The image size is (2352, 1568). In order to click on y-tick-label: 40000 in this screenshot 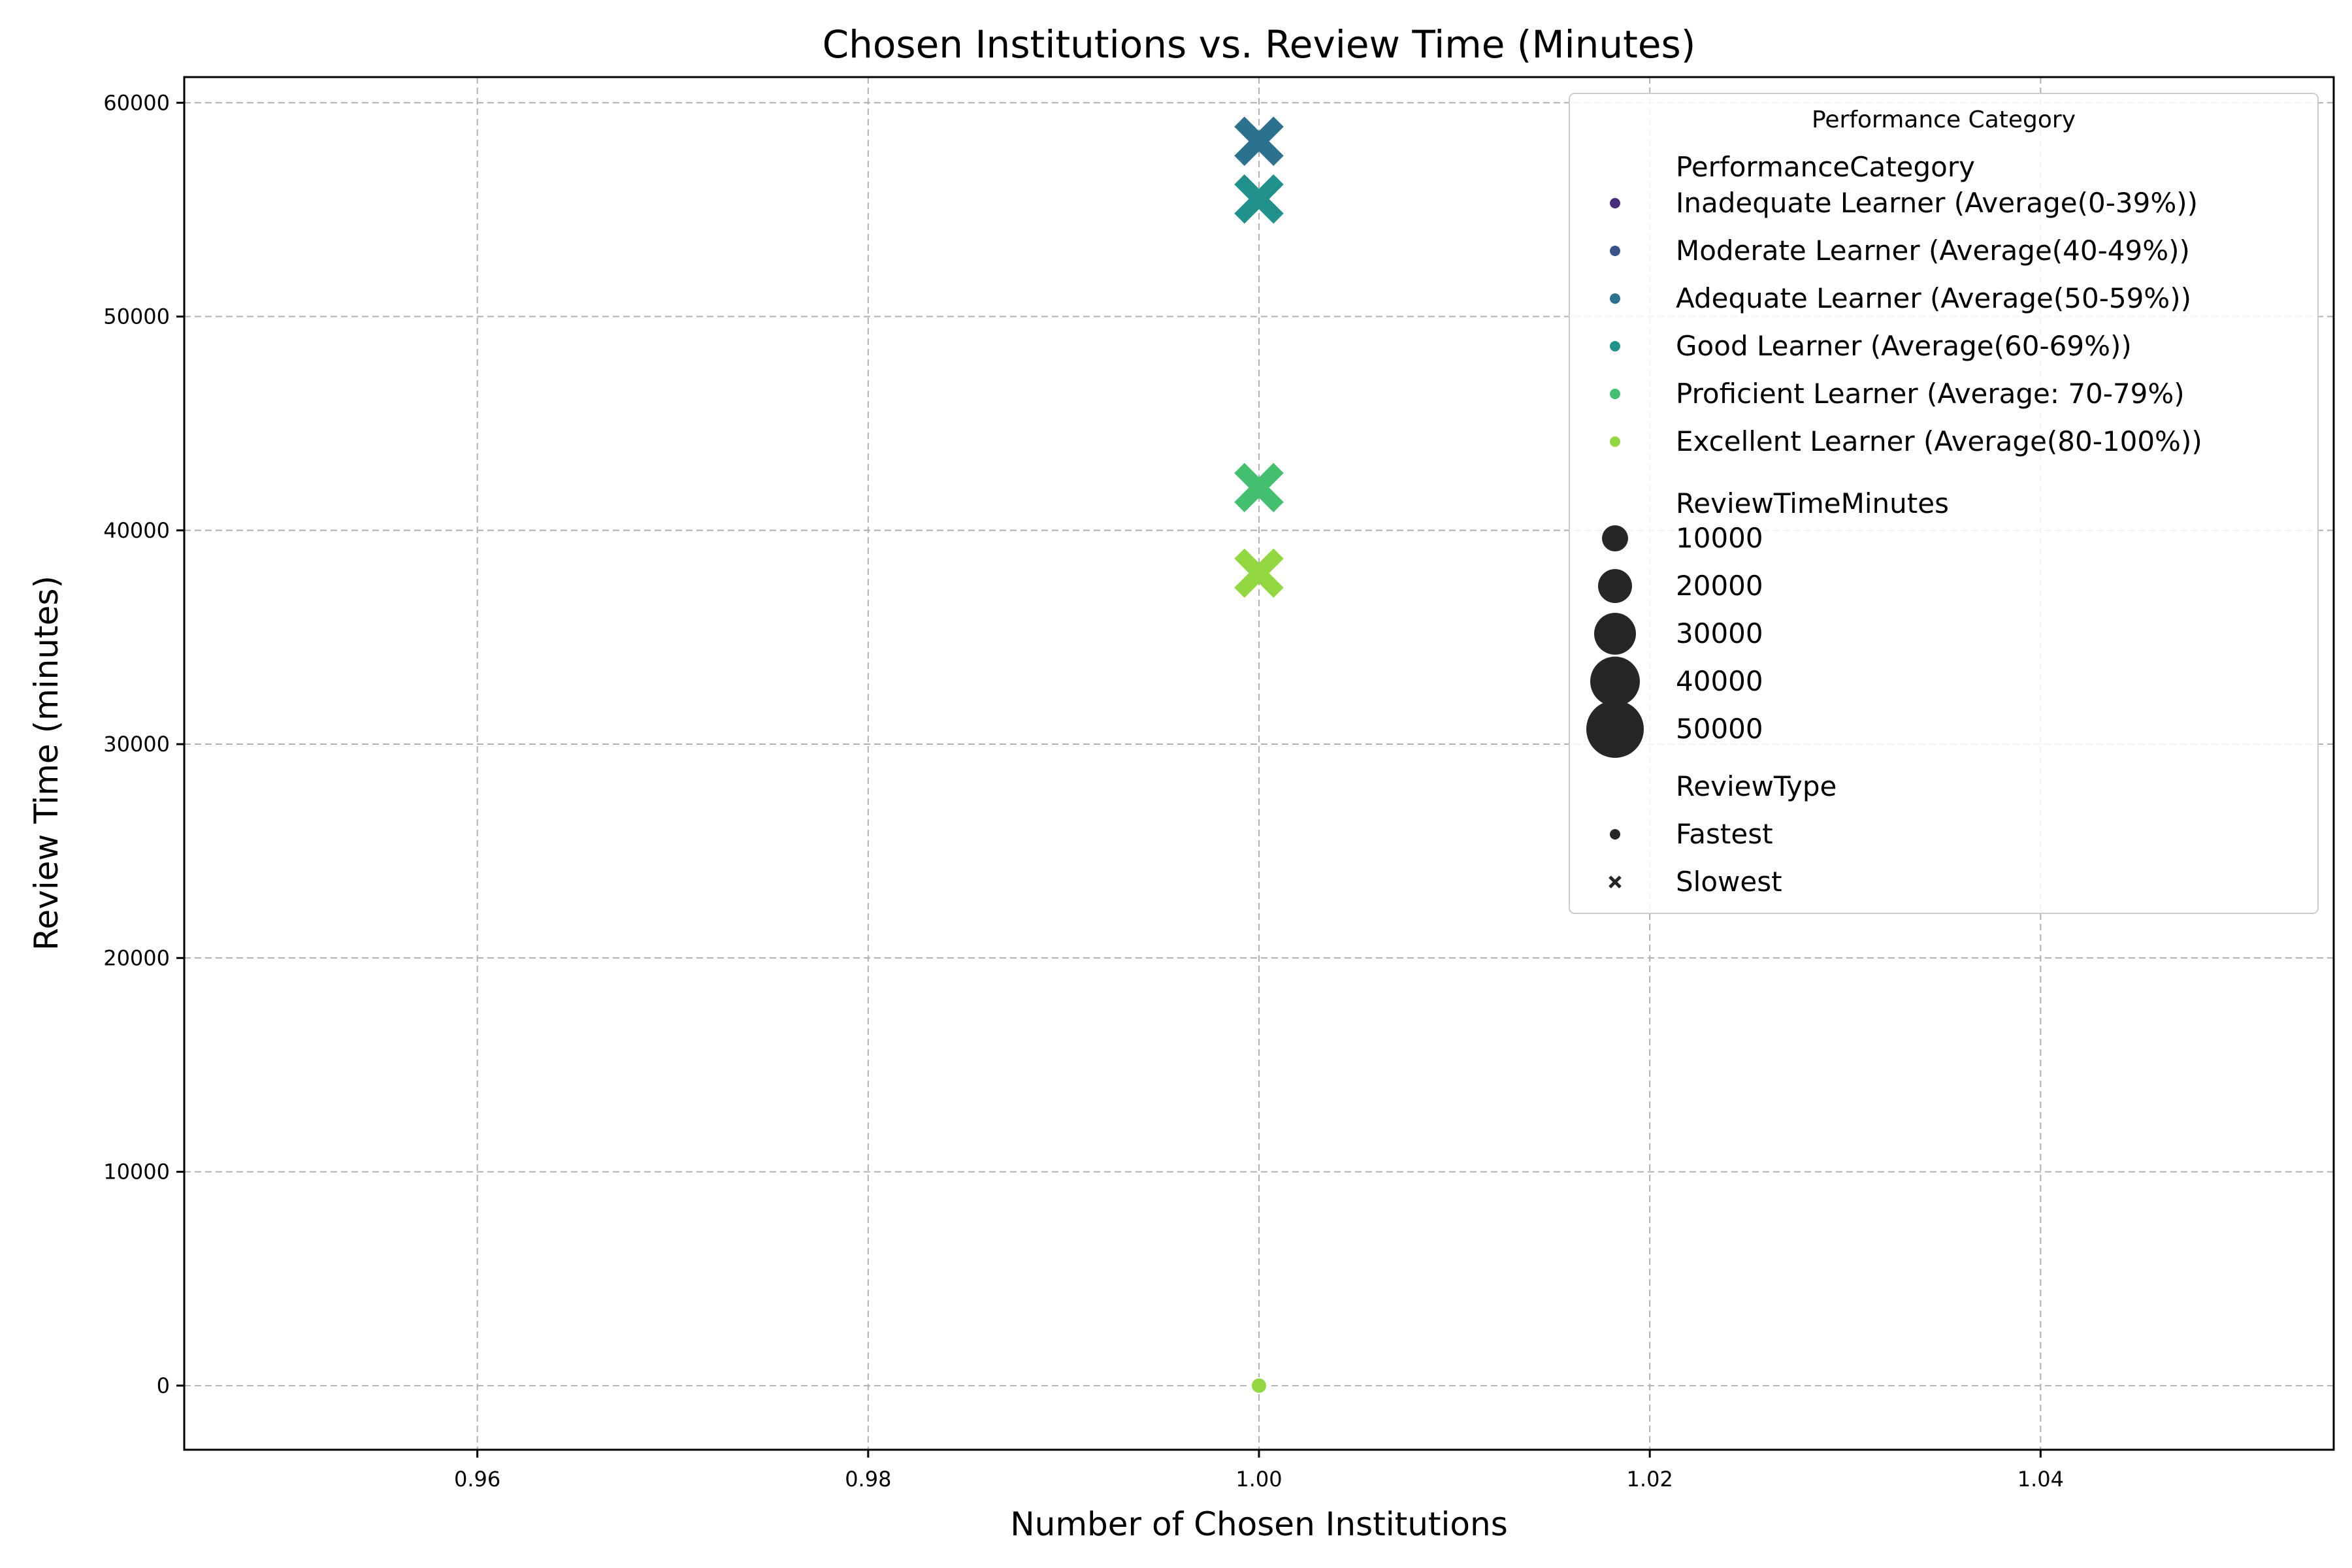, I will do `click(136, 530)`.